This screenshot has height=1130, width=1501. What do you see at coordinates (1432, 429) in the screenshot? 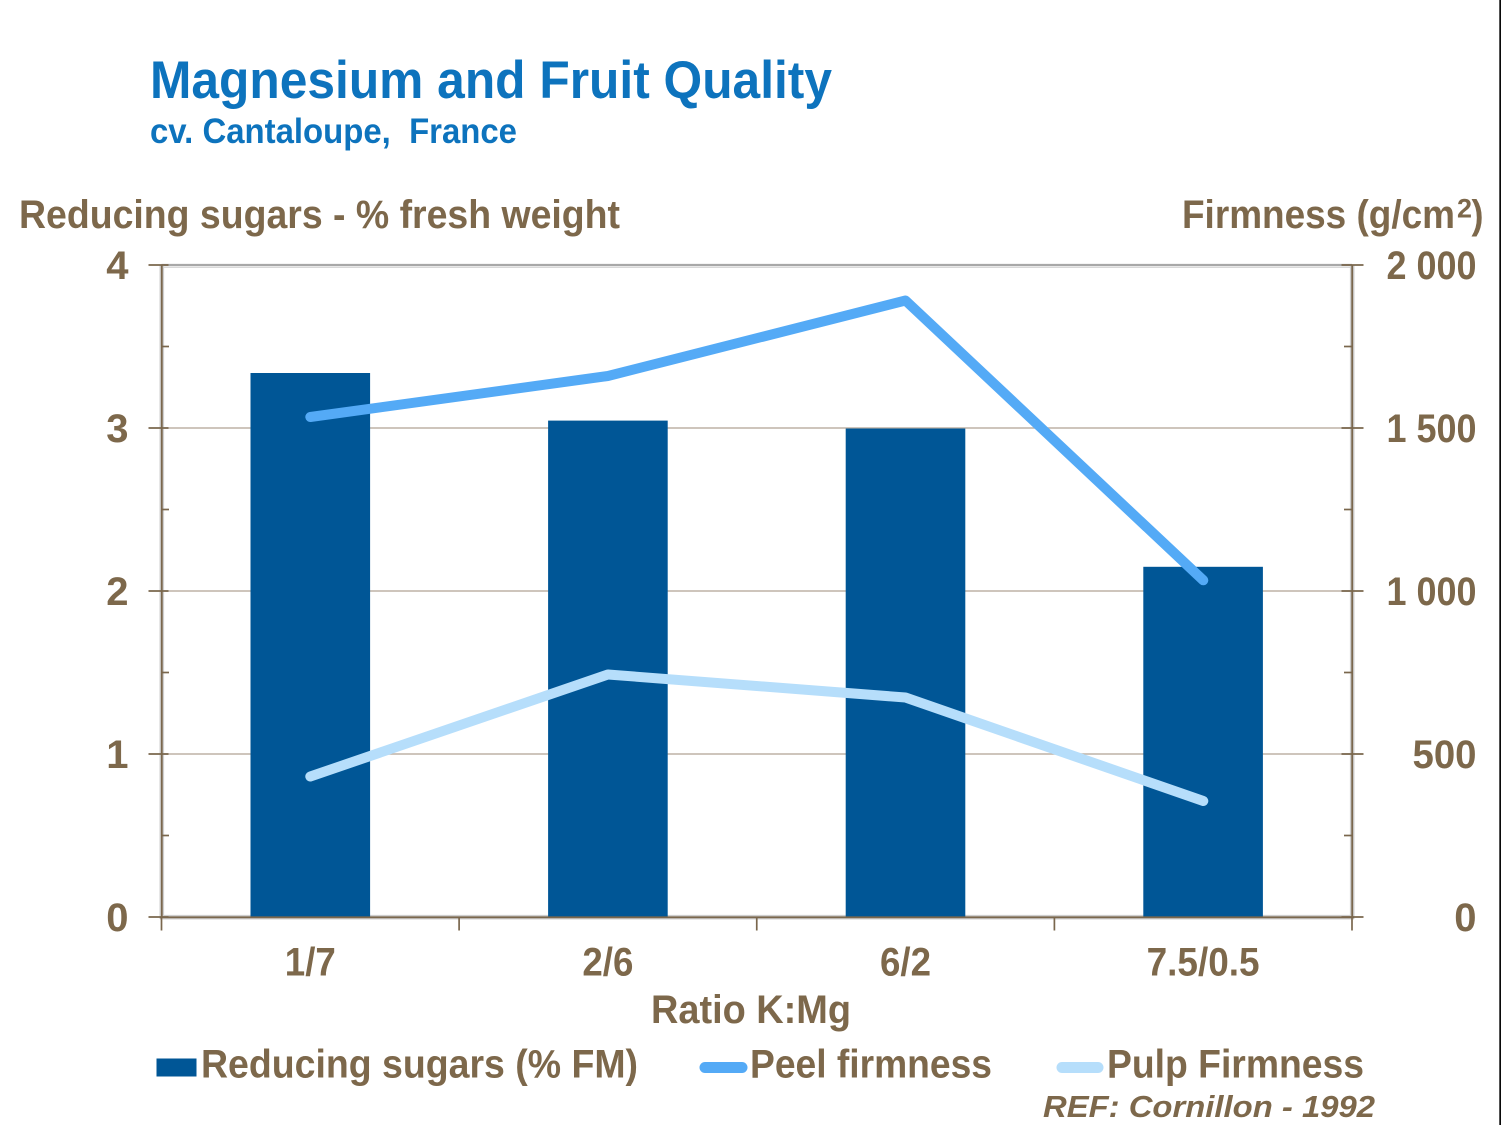
I see `svg-text: 1 500` at bounding box center [1432, 429].